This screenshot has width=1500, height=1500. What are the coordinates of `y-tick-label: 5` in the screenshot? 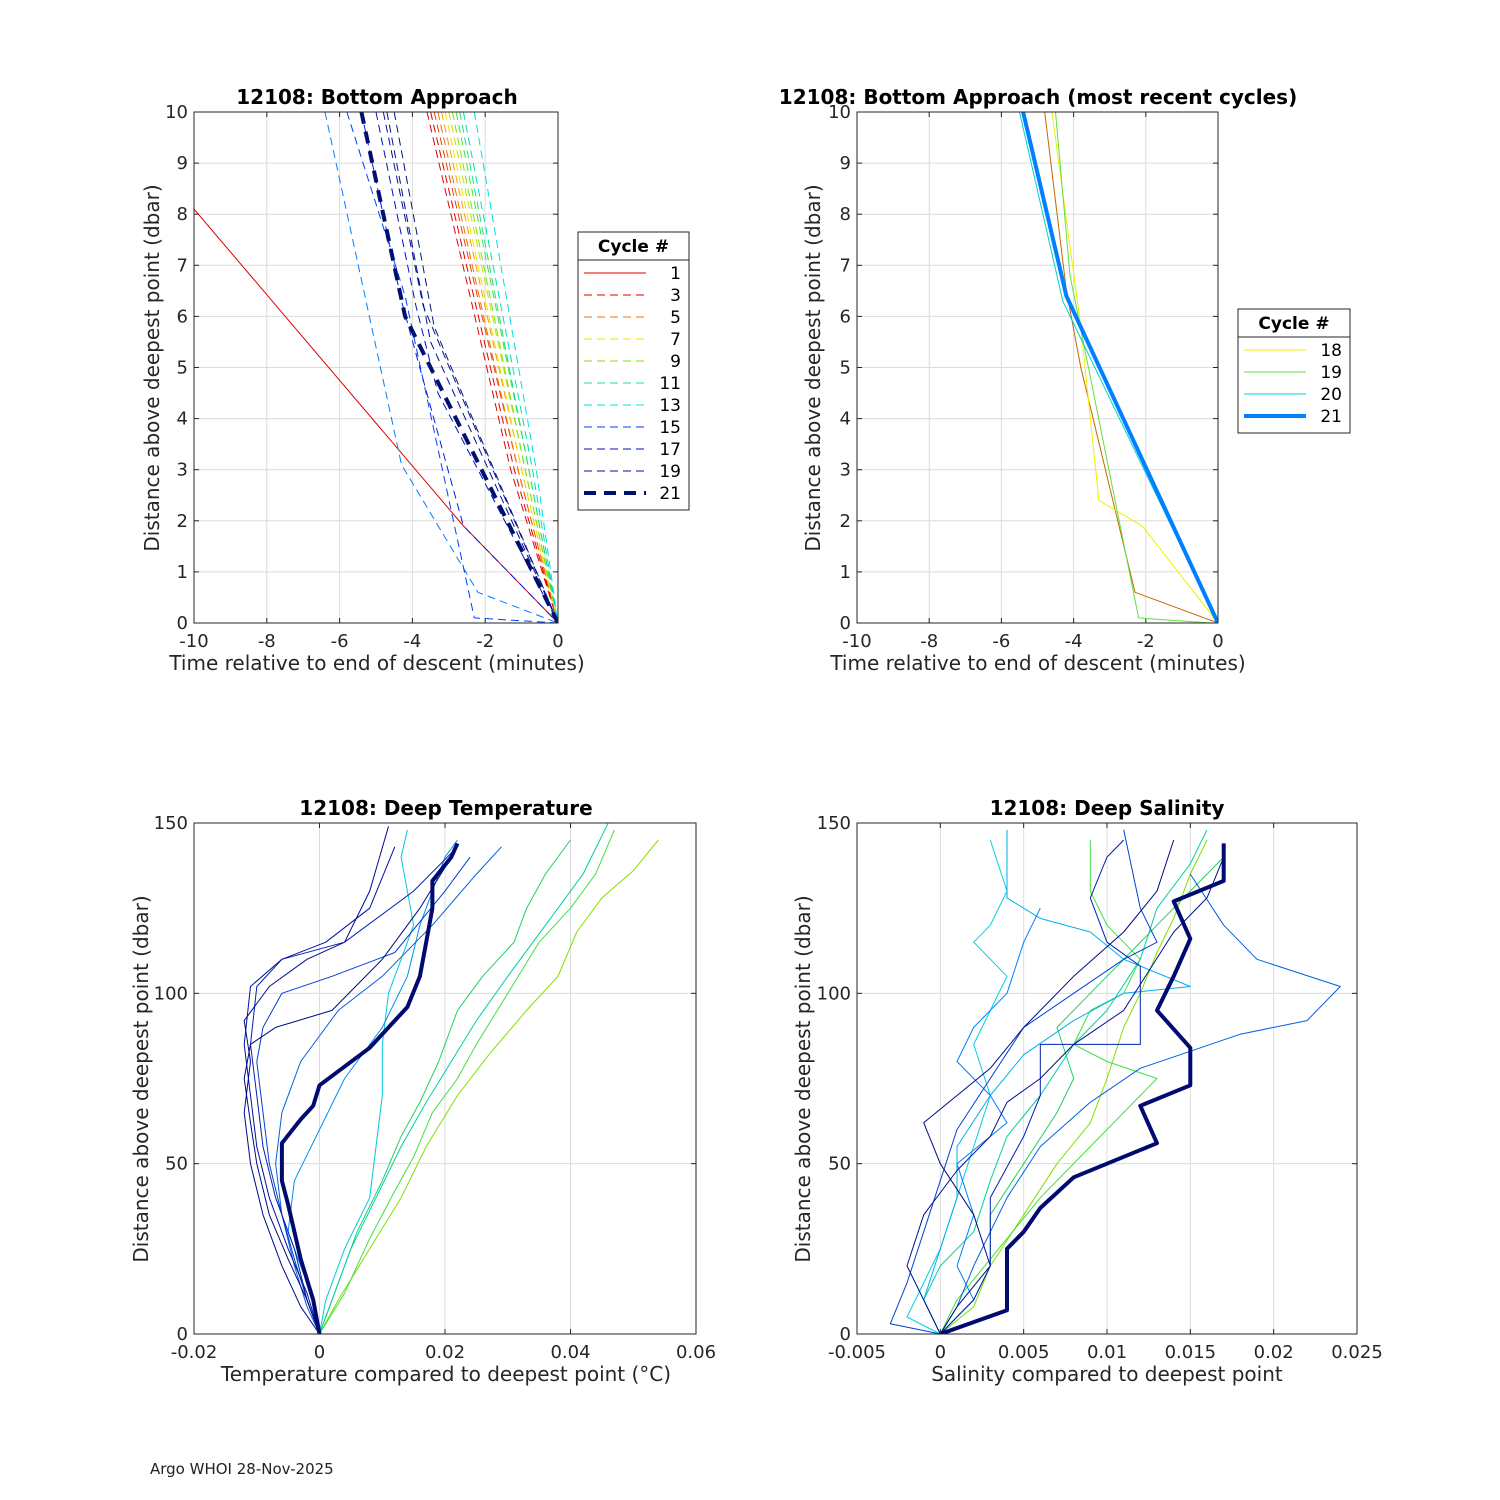 It's located at (182, 368).